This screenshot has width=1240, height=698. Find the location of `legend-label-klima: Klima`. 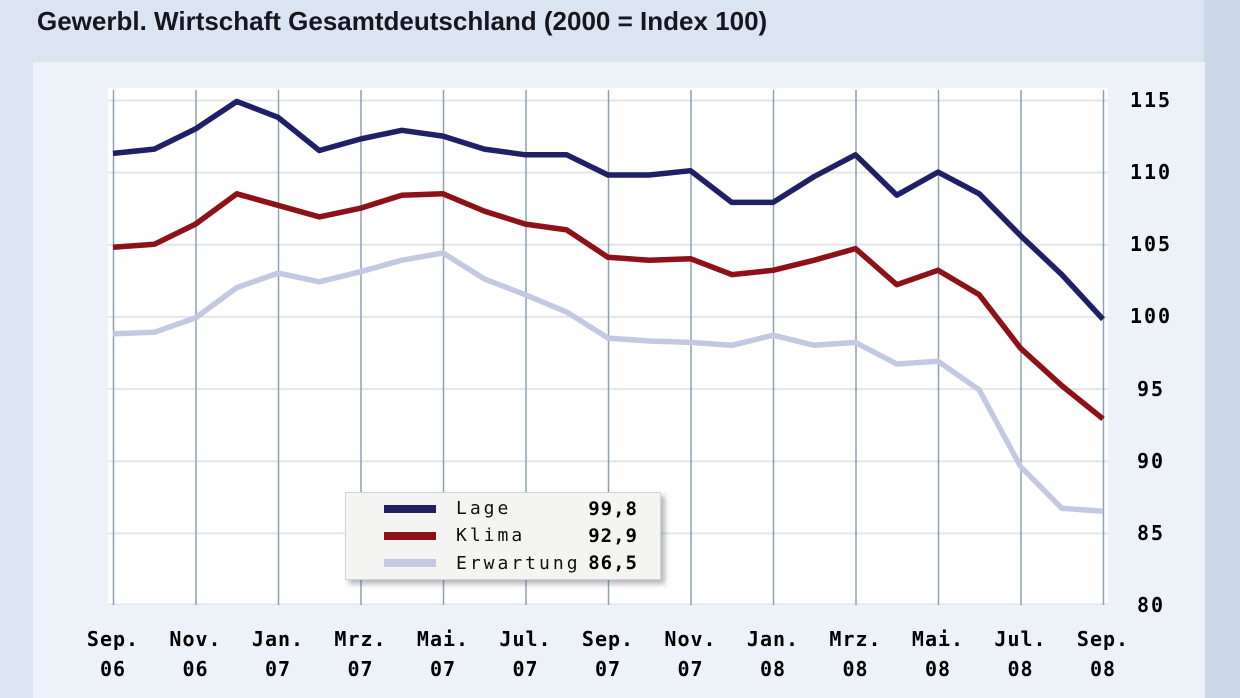

legend-label-klima: Klima is located at coordinates (491, 536).